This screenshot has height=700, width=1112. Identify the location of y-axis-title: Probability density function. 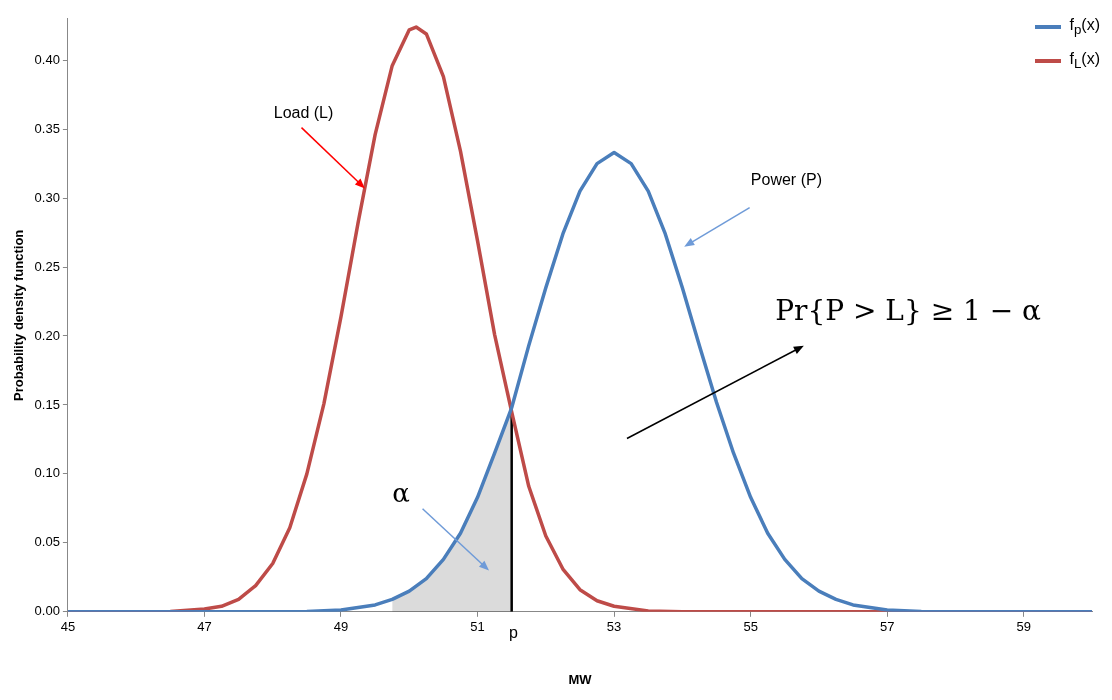
(19, 315).